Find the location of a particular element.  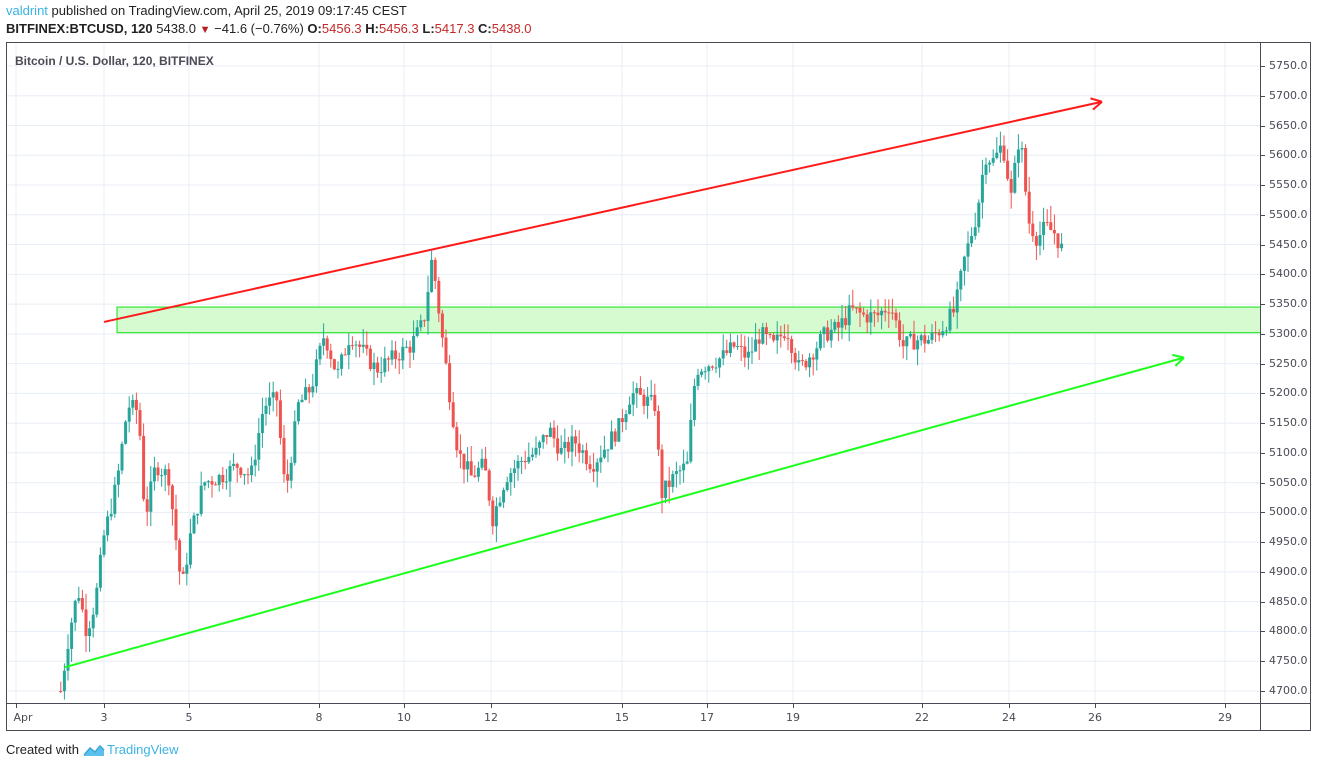

publisher-username: valdrint is located at coordinates (27, 10).